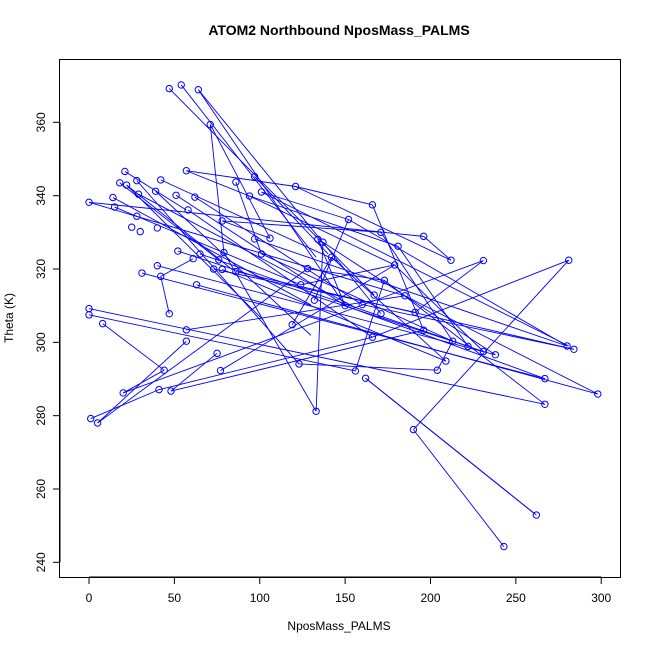 The width and height of the screenshot is (650, 650). Describe the element at coordinates (260, 598) in the screenshot. I see `x-tick-label: 100` at that location.